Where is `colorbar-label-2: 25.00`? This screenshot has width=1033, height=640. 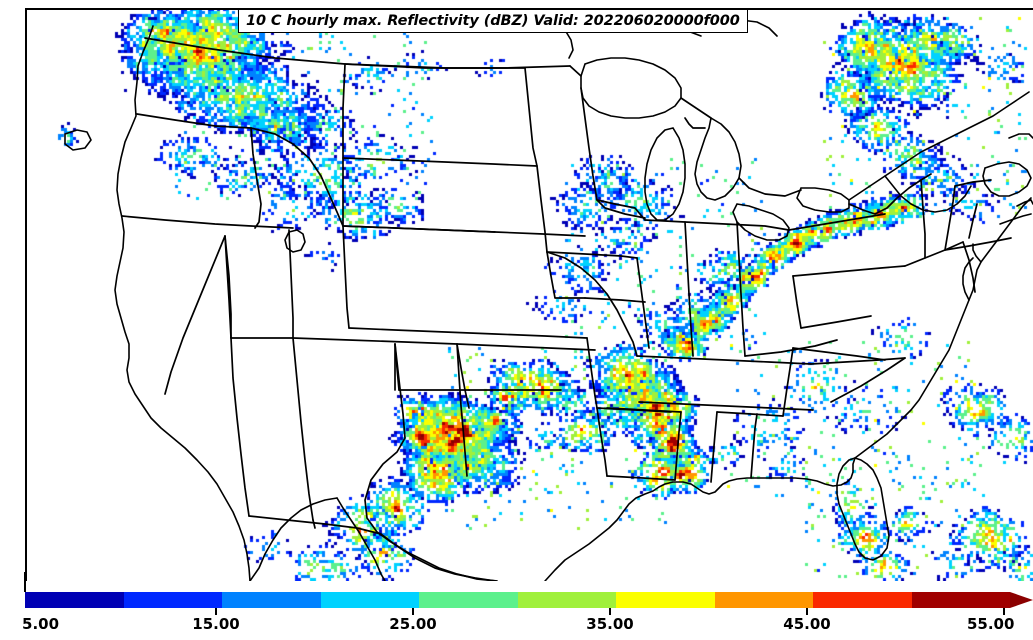
colorbar-label-2: 25.00 is located at coordinates (413, 624).